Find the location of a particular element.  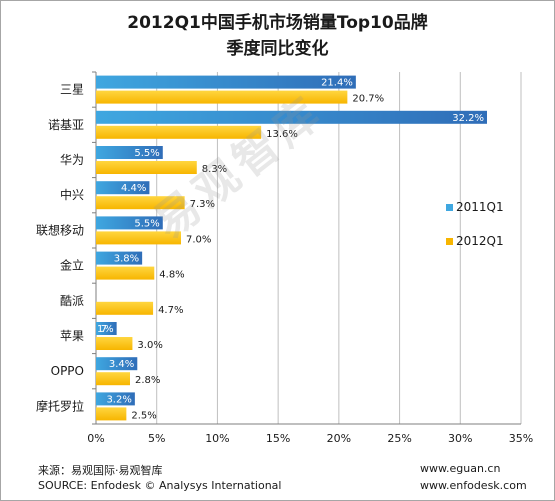

x-tick-label: 10% is located at coordinates (217, 438).